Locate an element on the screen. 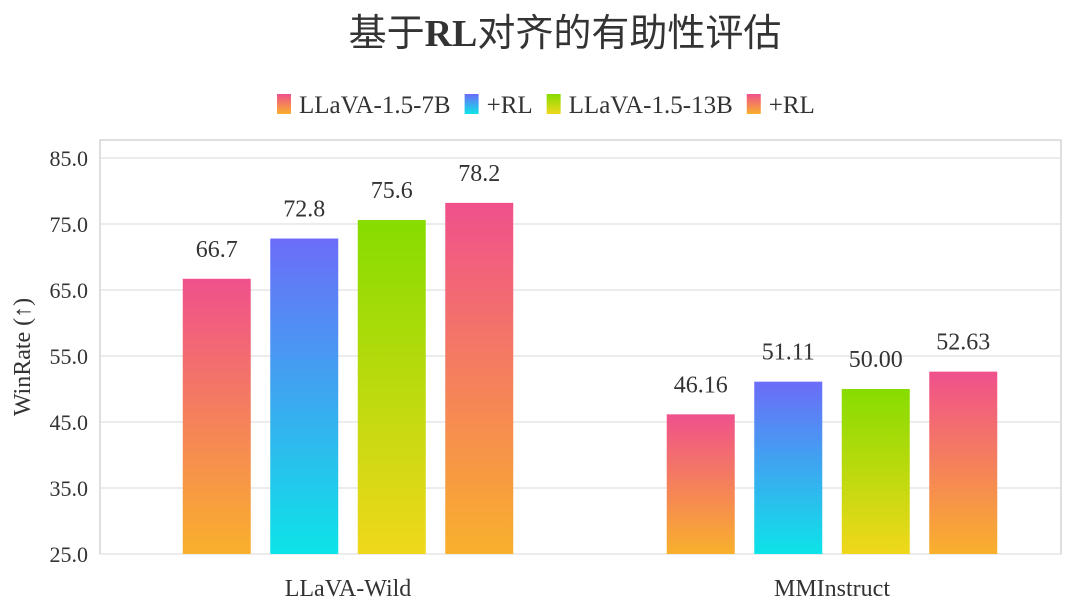 The height and width of the screenshot is (604, 1080). data-label: 66.7 is located at coordinates (217, 250).